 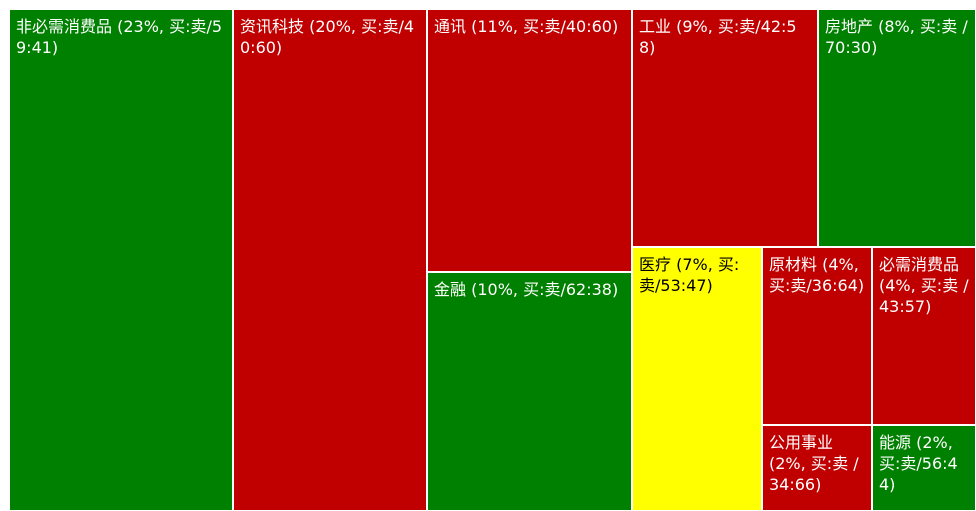 What do you see at coordinates (526, 26) in the screenshot?
I see `treemap-tile-label: 通讯 (11%, 买:卖/40:60)` at bounding box center [526, 26].